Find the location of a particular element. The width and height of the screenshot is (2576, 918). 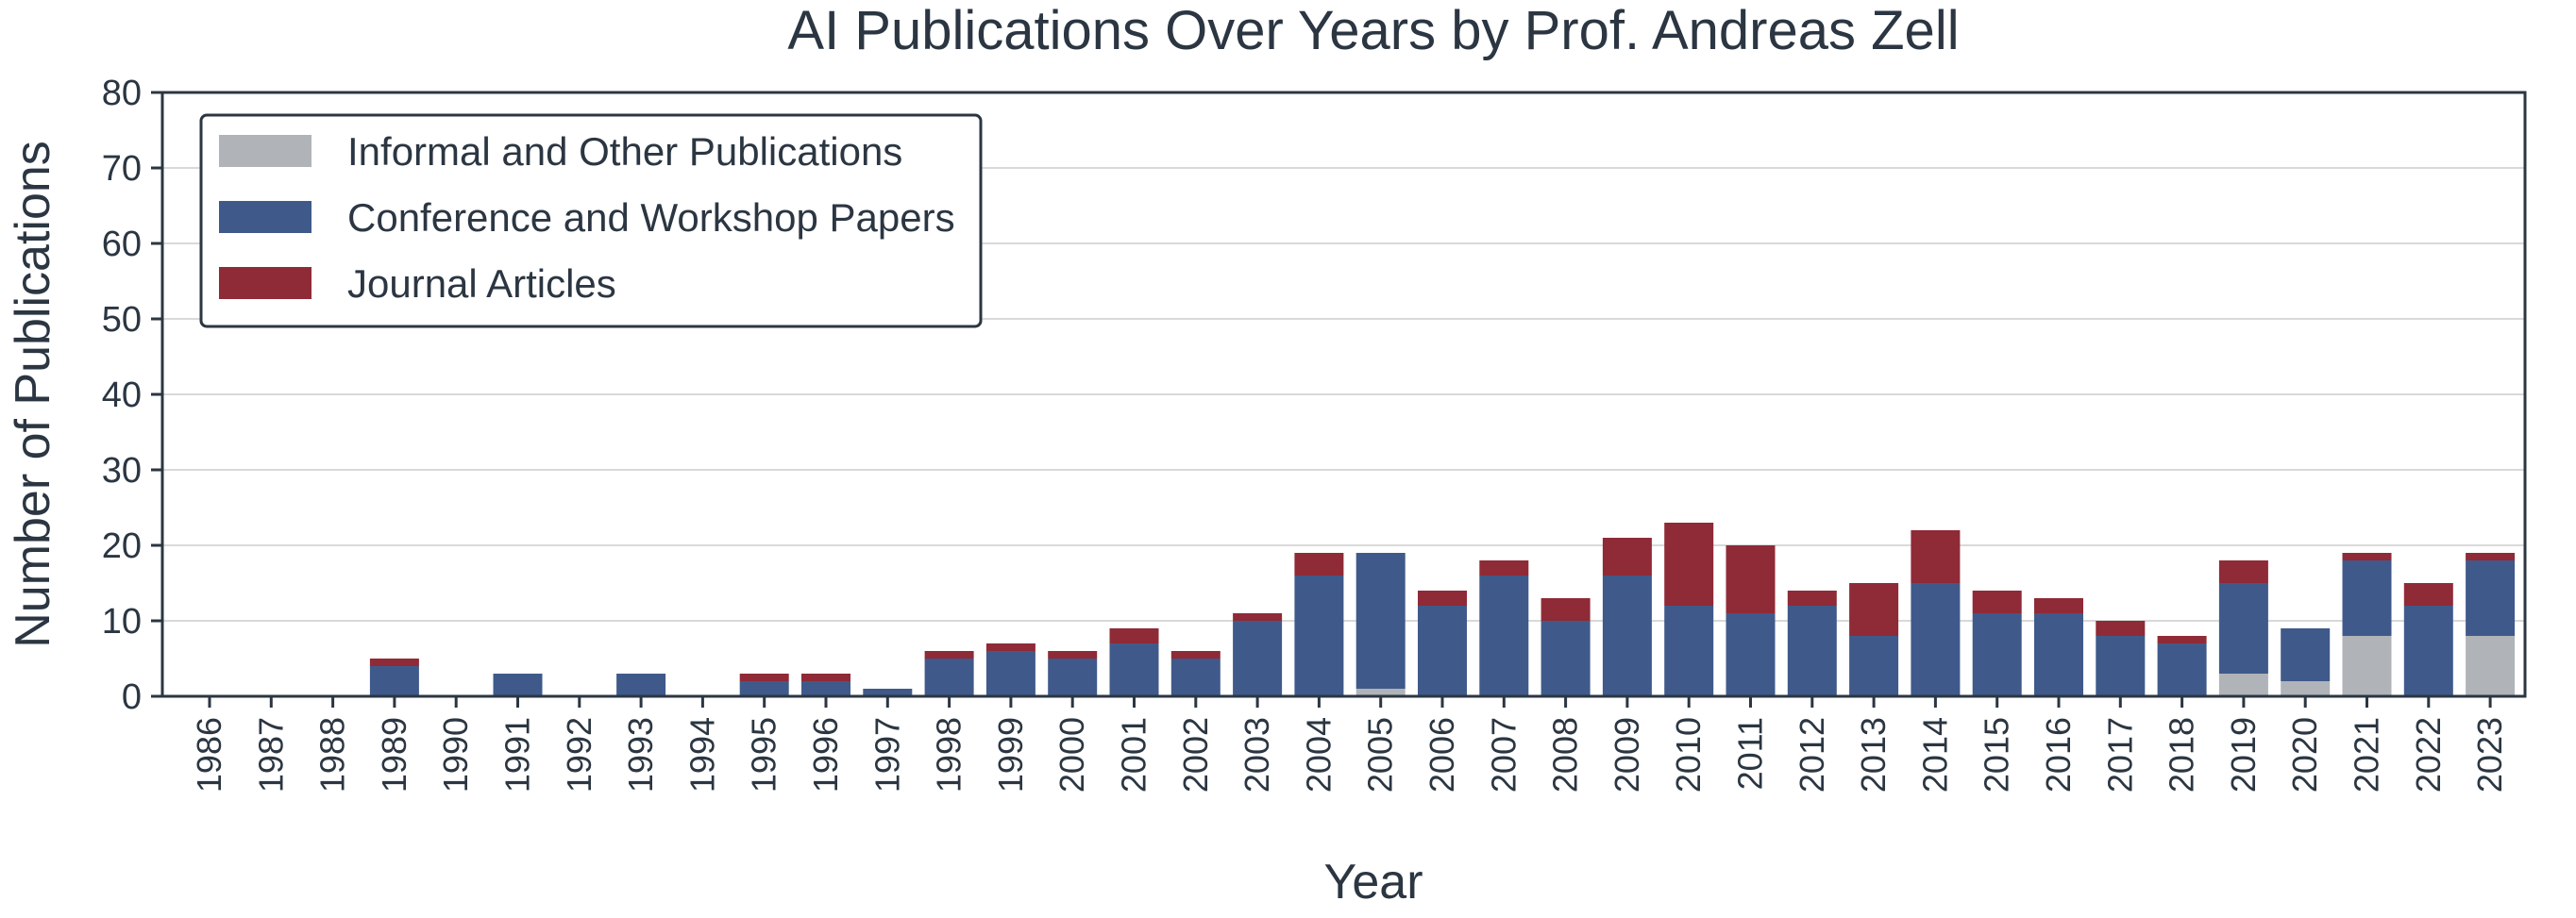

bar-journal-2014 is located at coordinates (1936, 556).